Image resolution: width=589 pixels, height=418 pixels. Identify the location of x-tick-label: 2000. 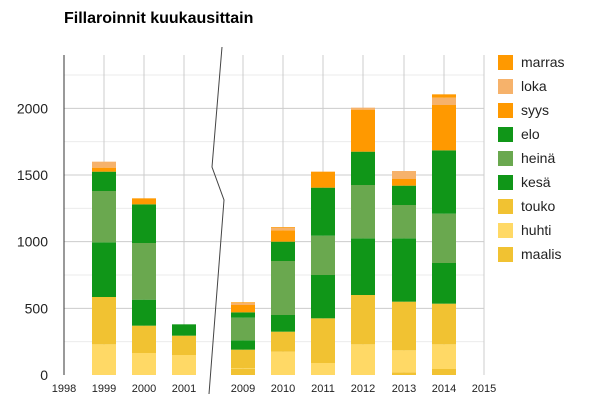
(144, 389).